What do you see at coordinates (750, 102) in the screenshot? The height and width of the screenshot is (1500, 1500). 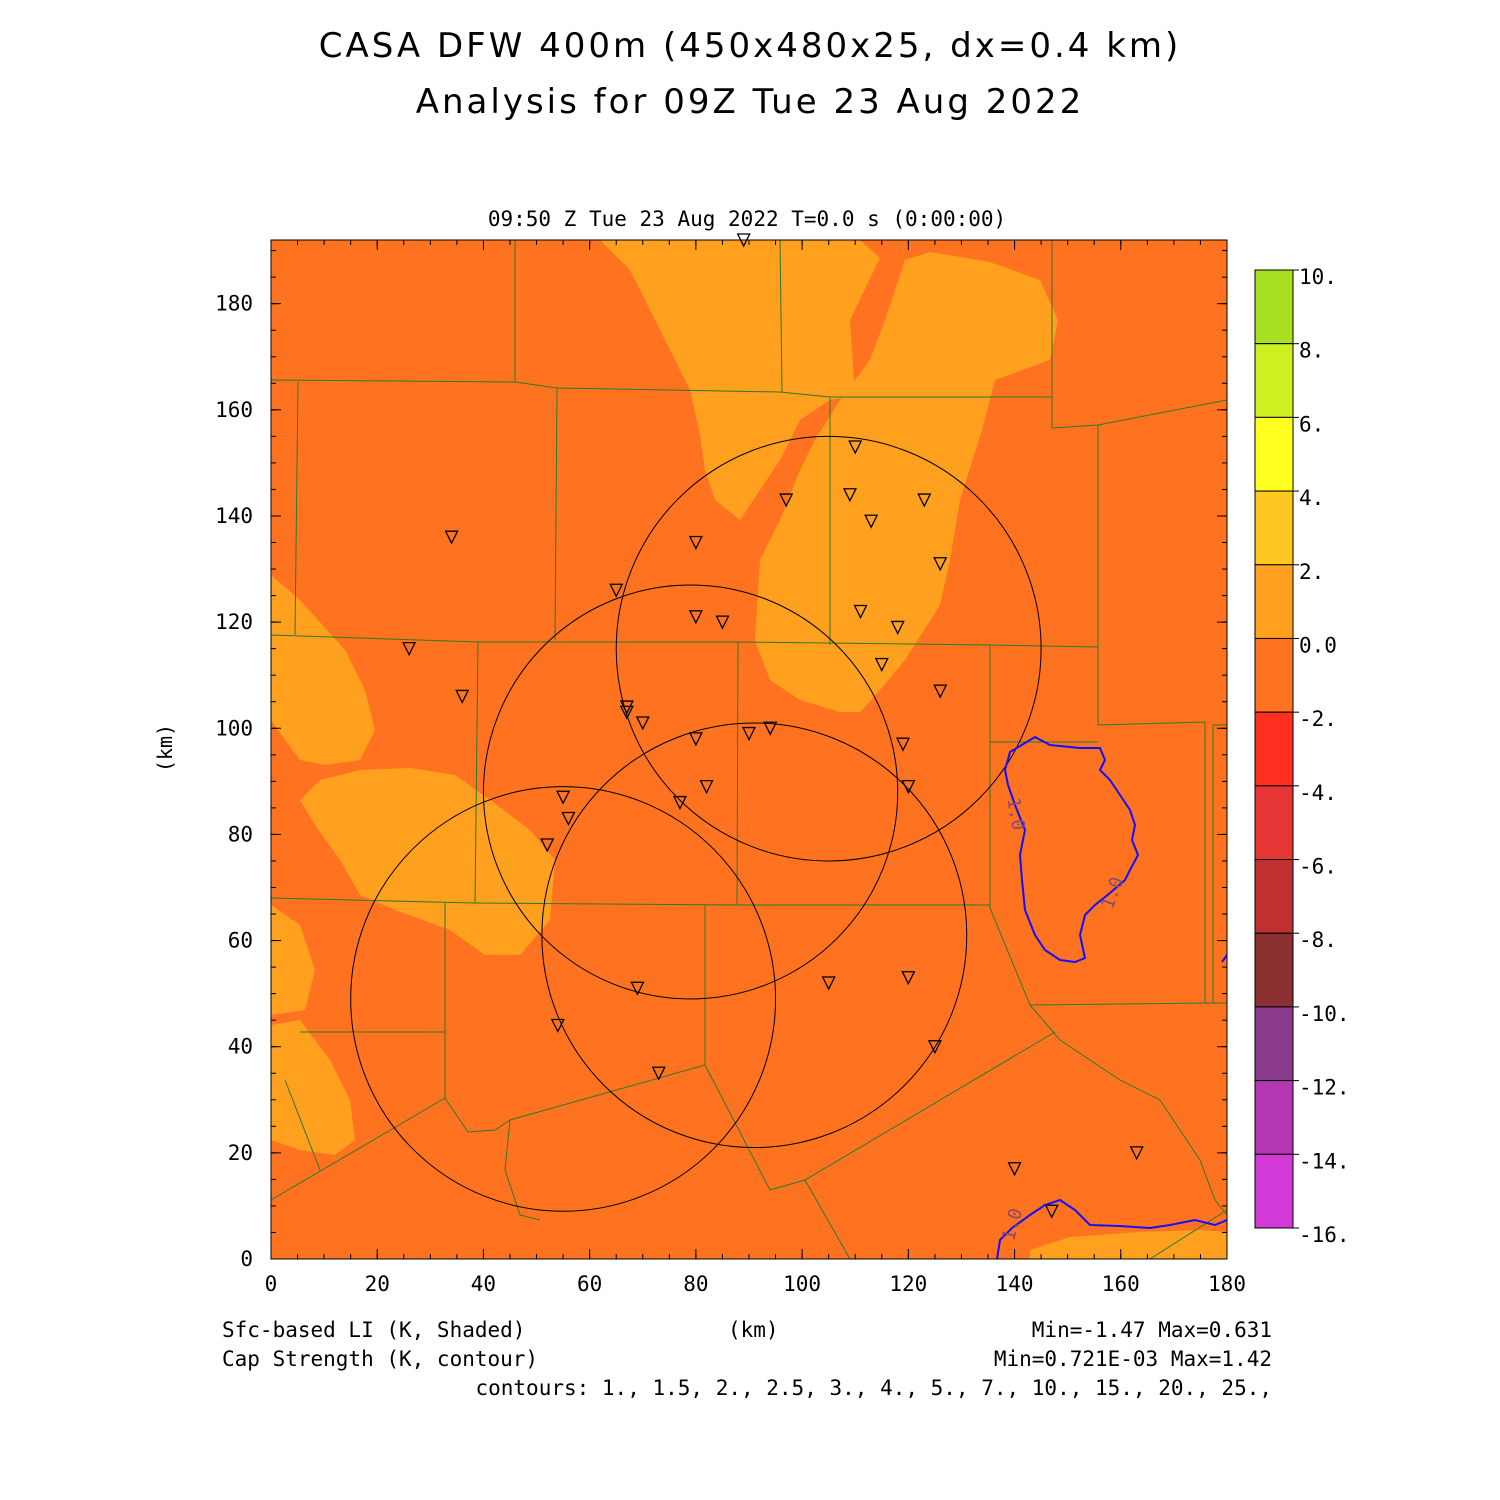 I see `chart-subtitle: Analysis for 09Z Tue 23 Aug 2022` at bounding box center [750, 102].